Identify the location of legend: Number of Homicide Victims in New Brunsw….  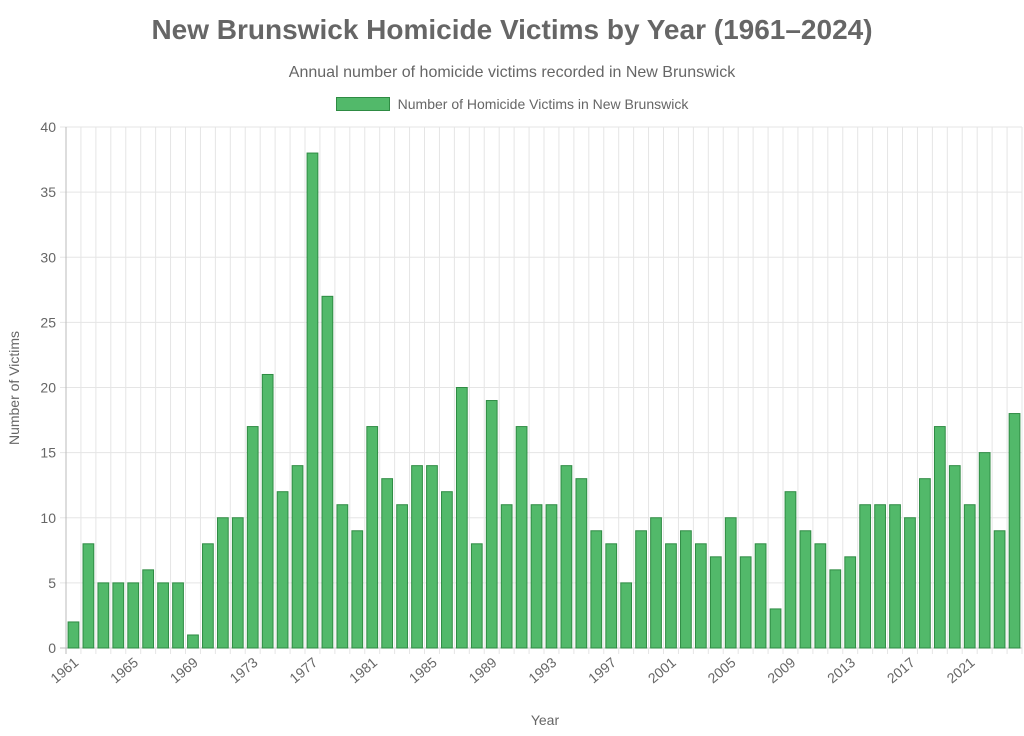
(512, 104).